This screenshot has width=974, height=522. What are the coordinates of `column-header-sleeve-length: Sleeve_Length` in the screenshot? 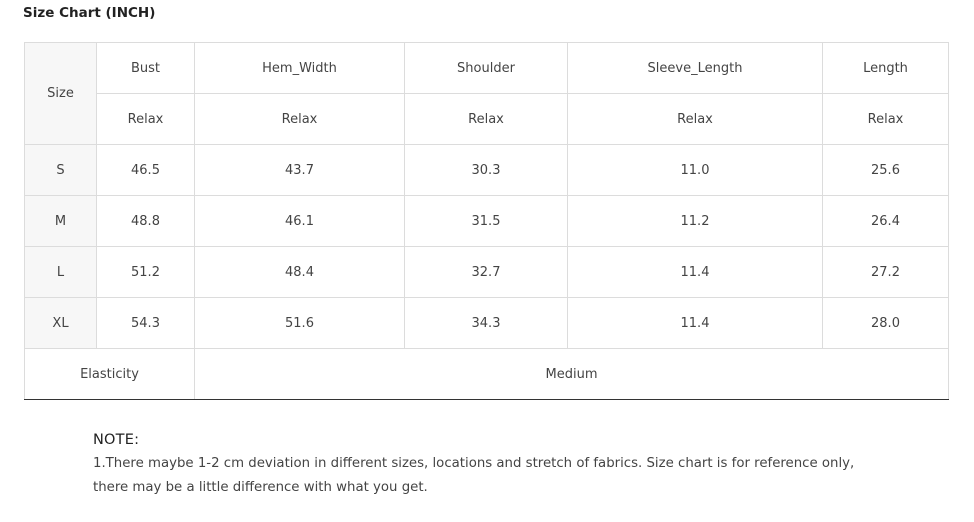 It's located at (695, 68).